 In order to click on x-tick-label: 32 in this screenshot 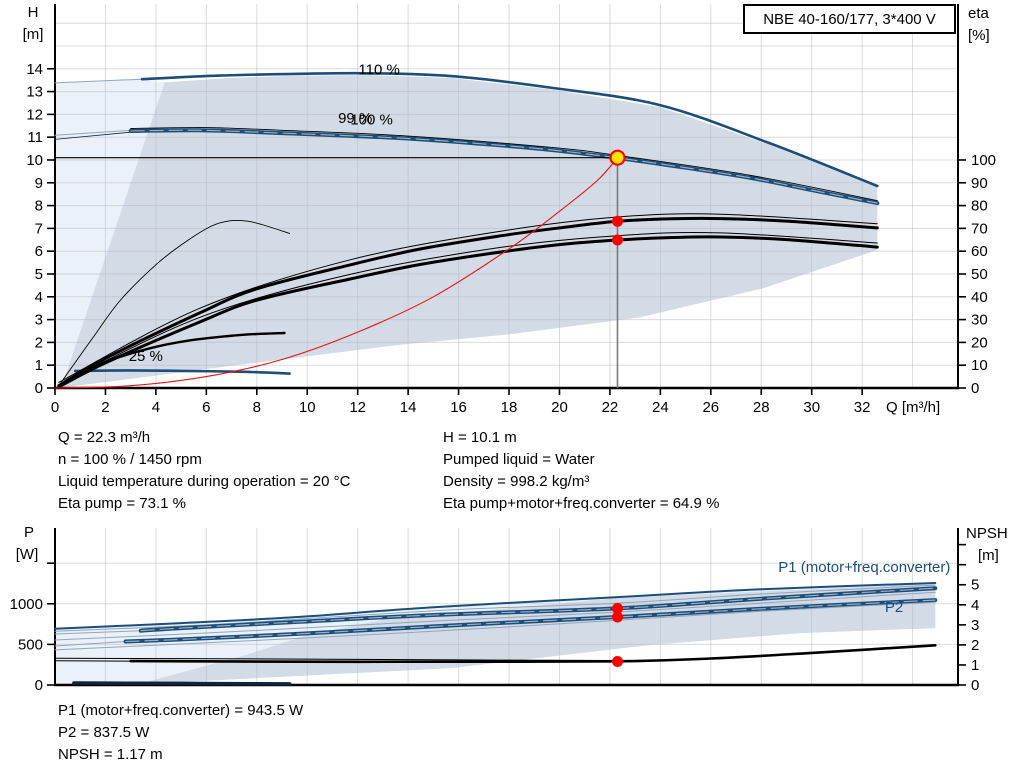, I will do `click(862, 407)`.